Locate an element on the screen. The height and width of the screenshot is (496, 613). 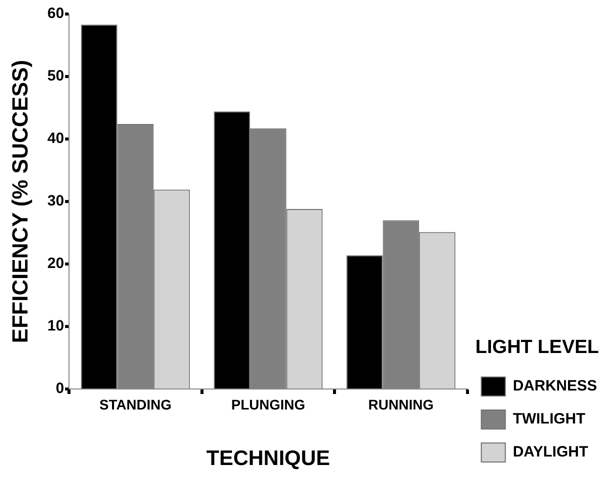
y-tick-label: 50 is located at coordinates (55, 76).